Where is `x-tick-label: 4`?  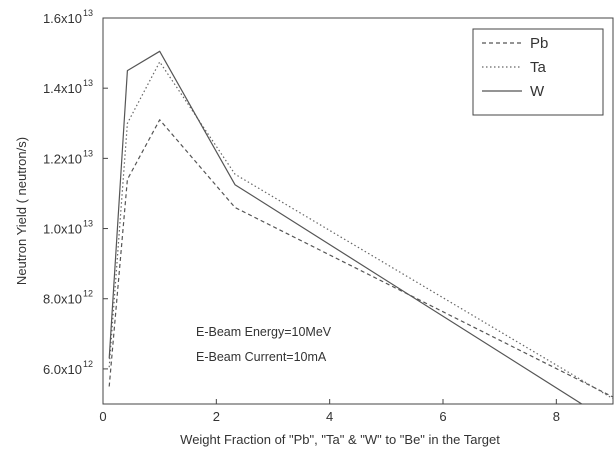 x-tick-label: 4 is located at coordinates (329, 416).